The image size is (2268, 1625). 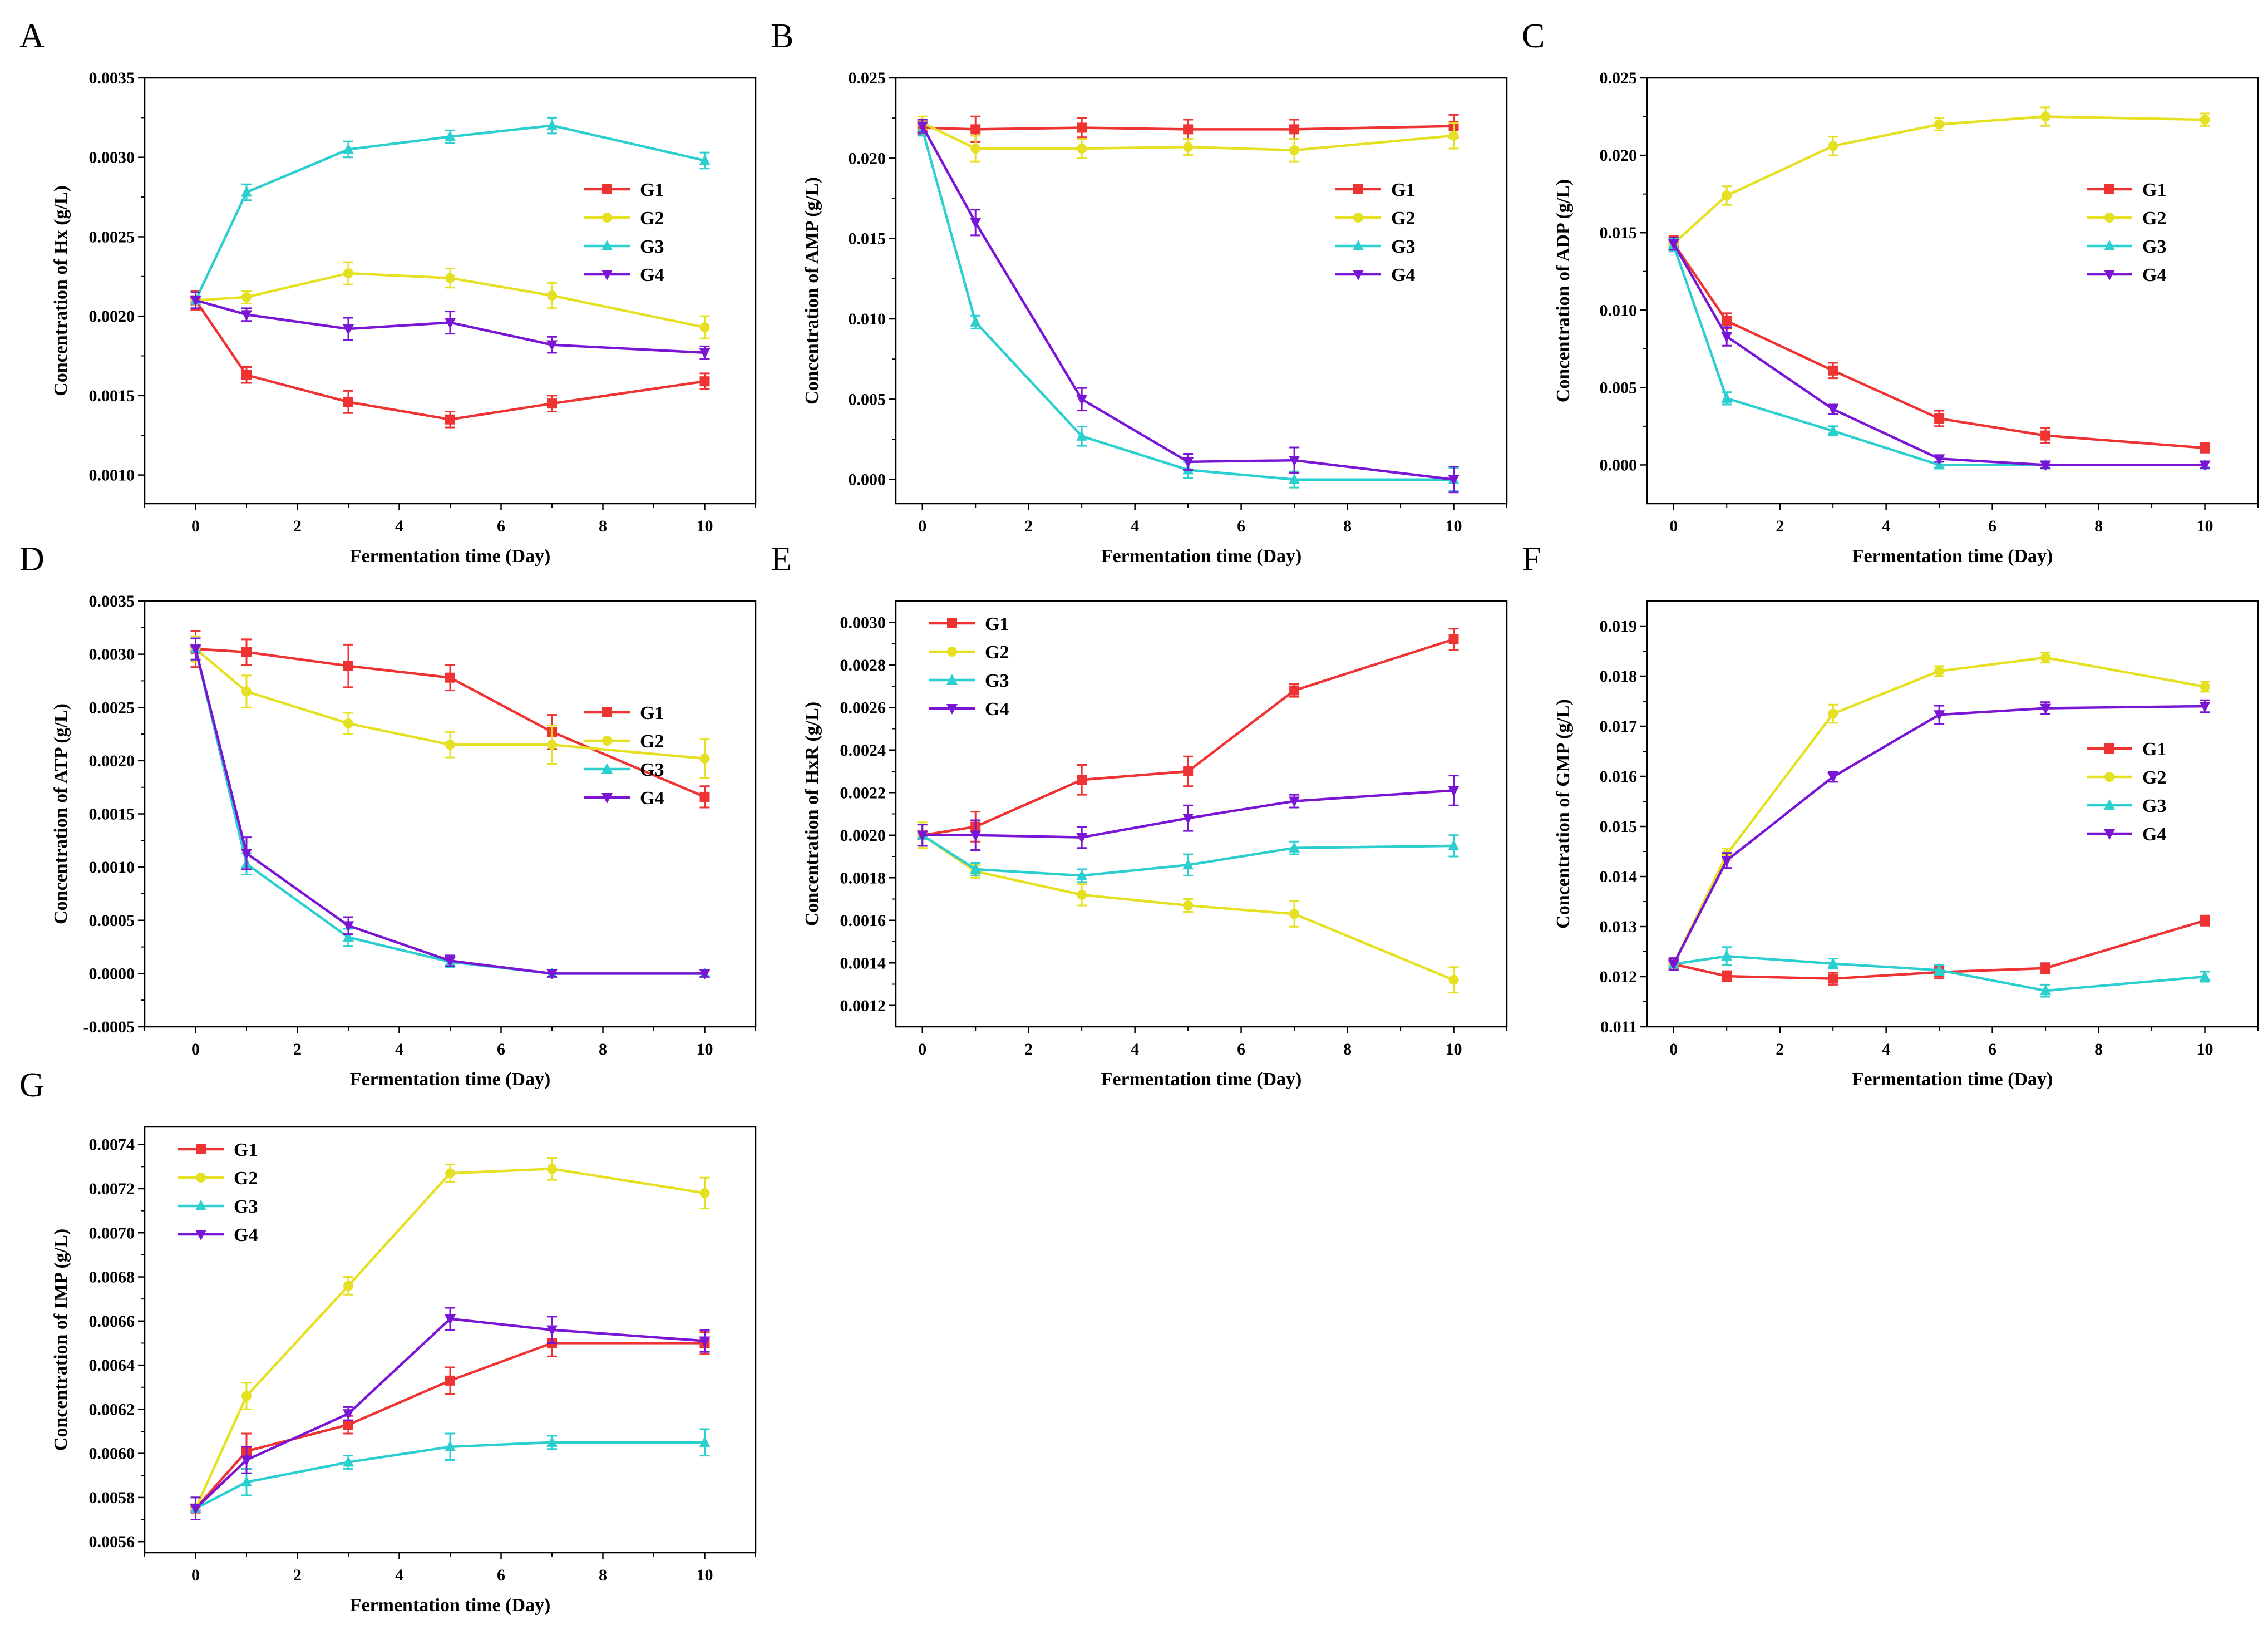 I want to click on y-tick-label: 0.0010, so click(x=112, y=867).